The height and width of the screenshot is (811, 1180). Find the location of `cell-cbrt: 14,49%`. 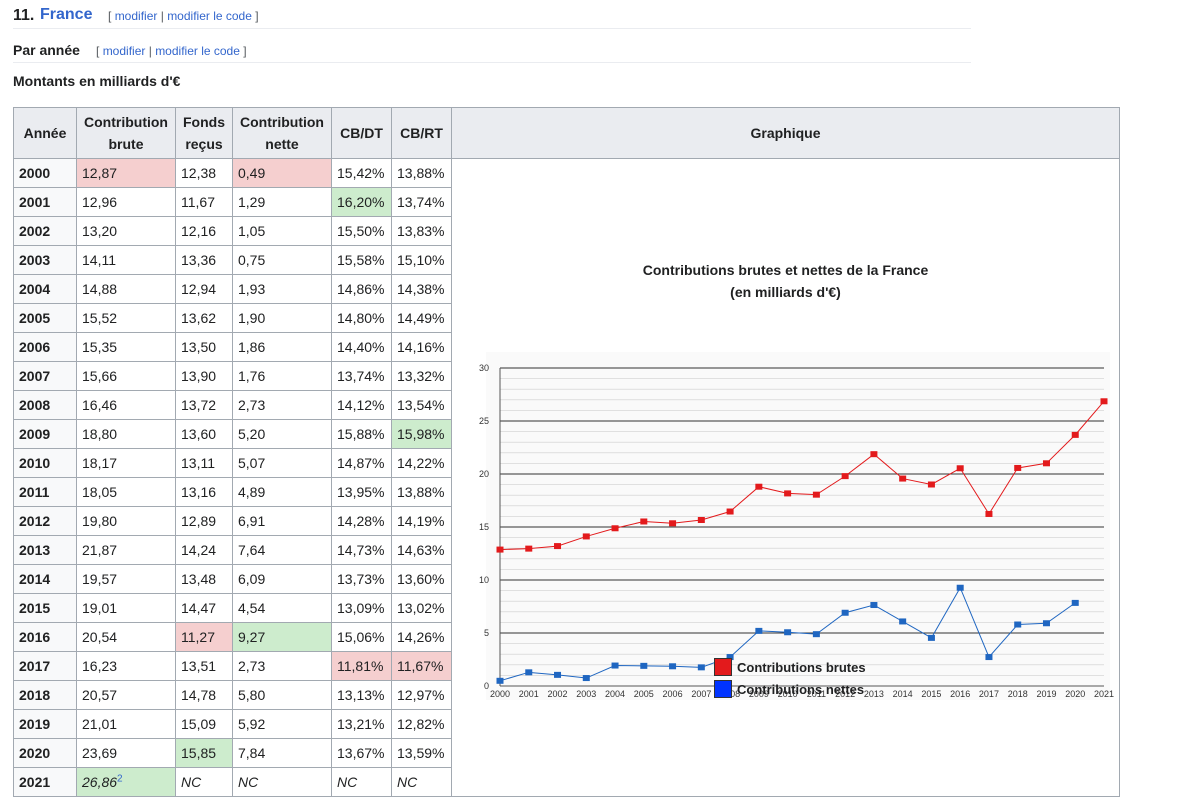

cell-cbrt: 14,49% is located at coordinates (421, 318).